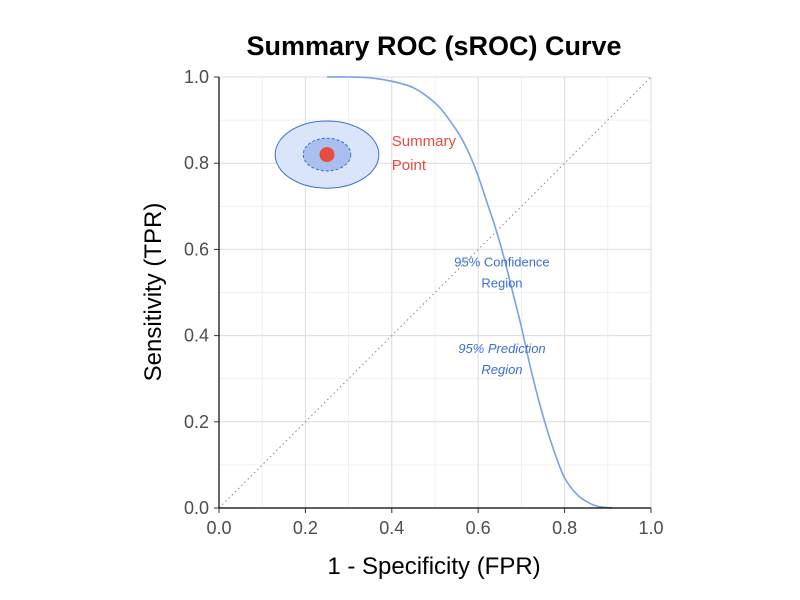 This screenshot has width=800, height=600. Describe the element at coordinates (196, 249) in the screenshot. I see `y-tick-label: 0.6` at that location.